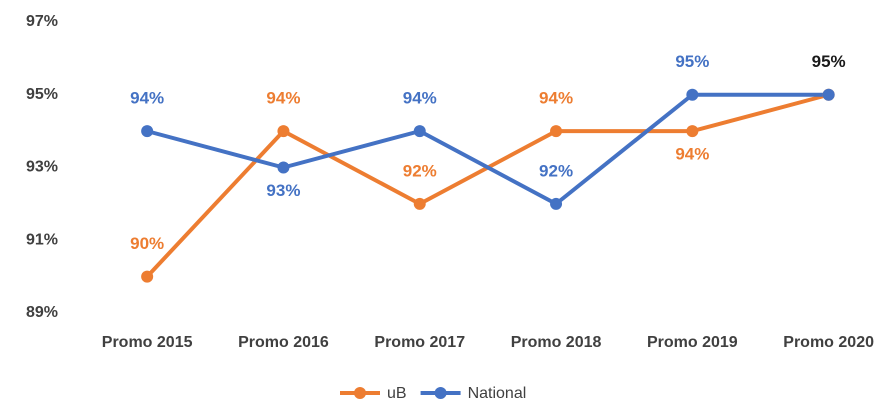  Describe the element at coordinates (42, 312) in the screenshot. I see `y-tick-label: 89%` at that location.